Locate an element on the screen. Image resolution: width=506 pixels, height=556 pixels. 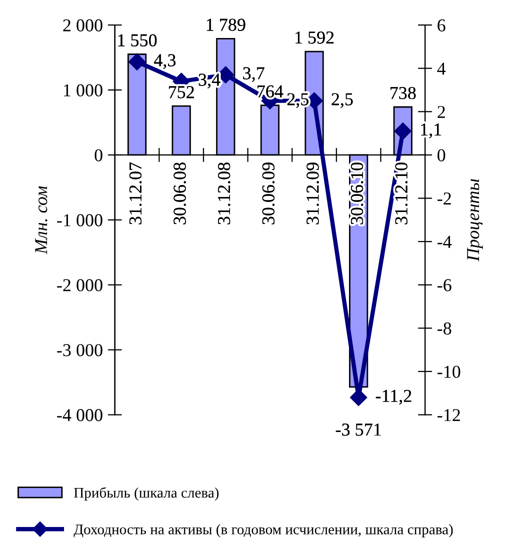
y-axis-title: Млн. сом is located at coordinates (41, 220).